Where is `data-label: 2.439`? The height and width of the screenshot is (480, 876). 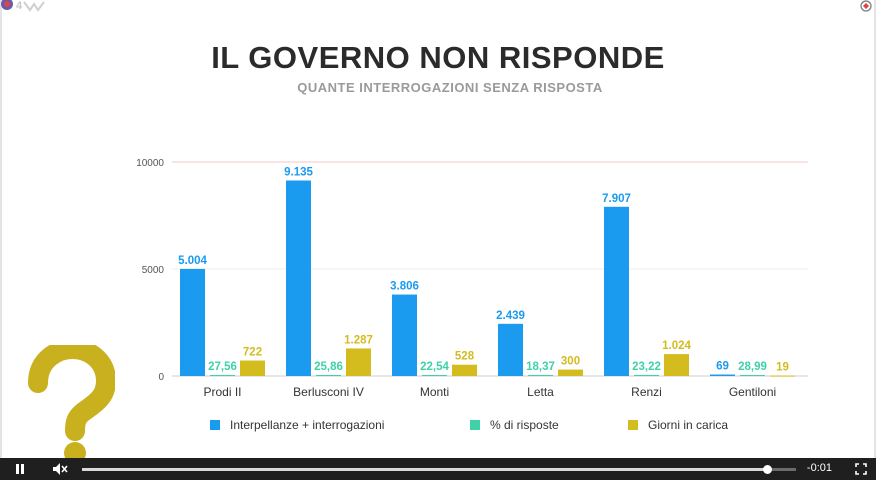
data-label: 2.439 is located at coordinates (510, 316).